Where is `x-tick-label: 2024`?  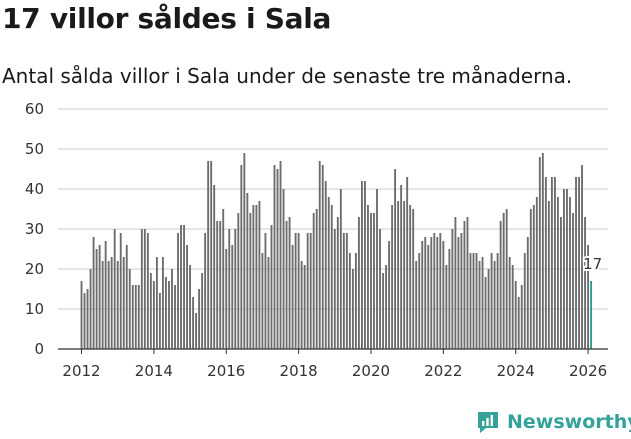
x-tick-label: 2024 is located at coordinates (516, 371).